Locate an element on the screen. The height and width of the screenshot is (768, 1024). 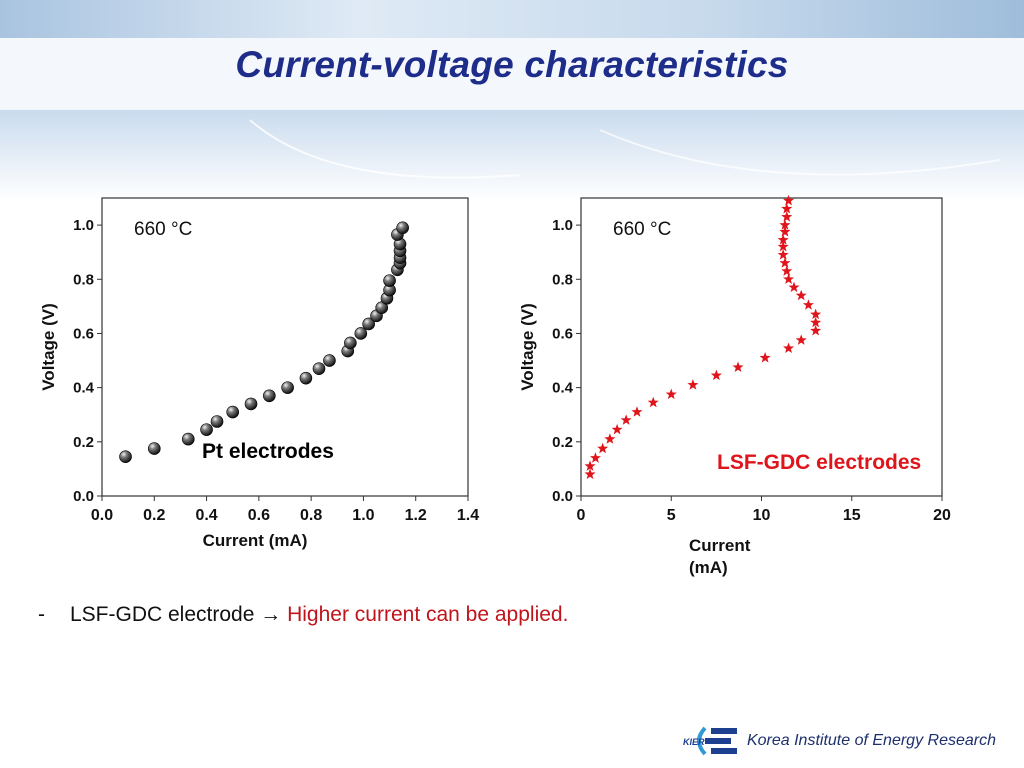
x-tick-label: 1.2 is located at coordinates (416, 515).